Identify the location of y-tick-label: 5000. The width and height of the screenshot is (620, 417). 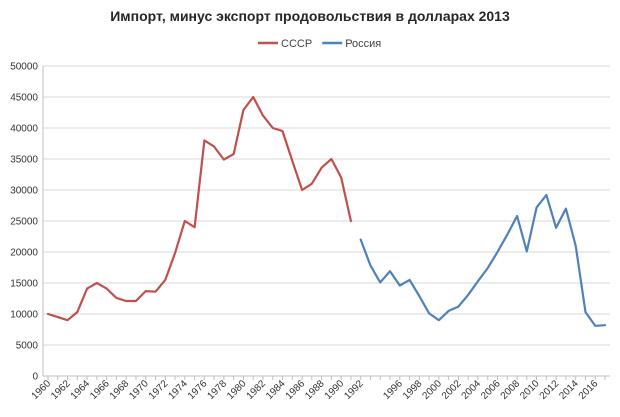
(27, 346).